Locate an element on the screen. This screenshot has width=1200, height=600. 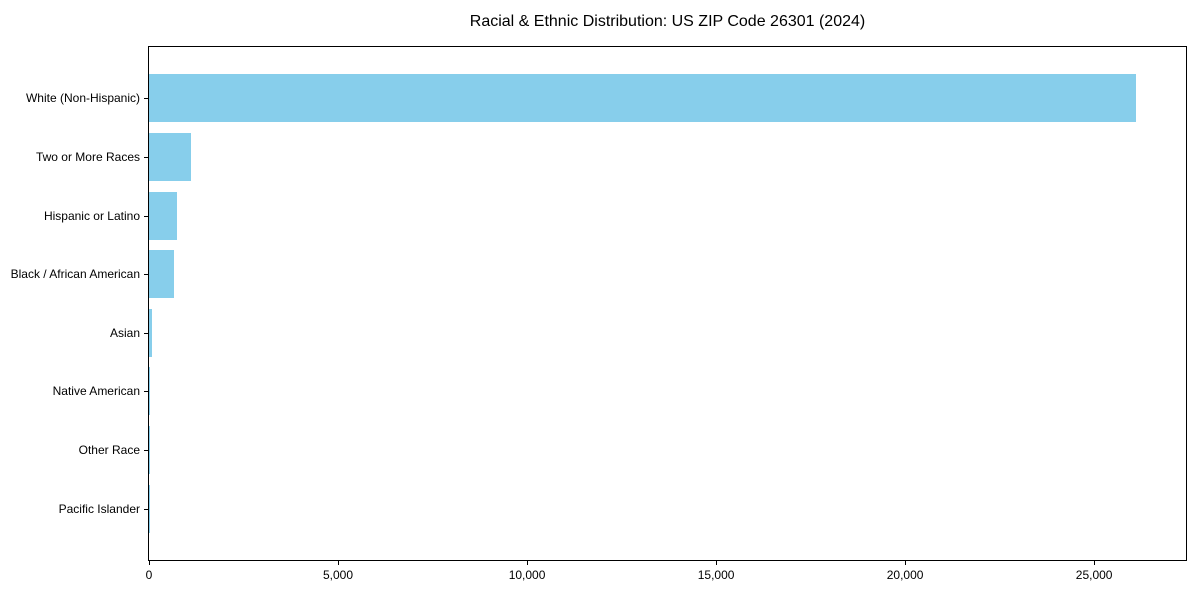
y-axis-label: Hispanic or Latino is located at coordinates (91, 215).